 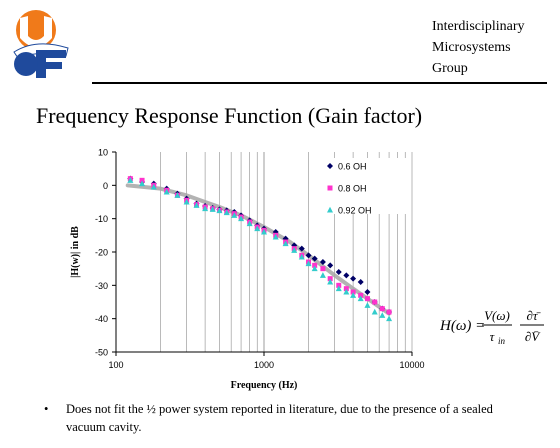 What do you see at coordinates (101, 319) in the screenshot?
I see `y-tick-label: -40` at bounding box center [101, 319].